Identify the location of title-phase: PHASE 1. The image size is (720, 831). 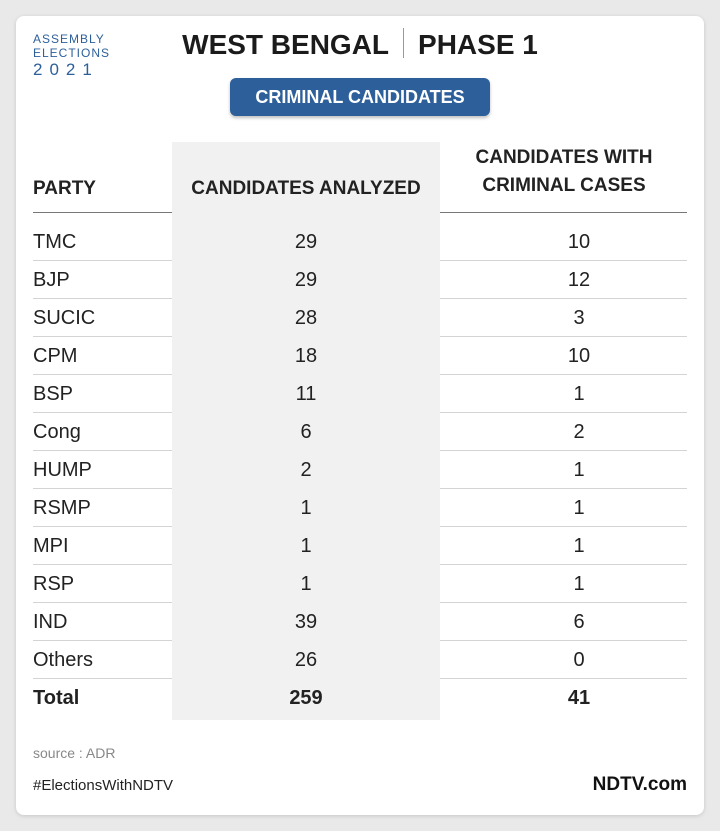
(478, 44).